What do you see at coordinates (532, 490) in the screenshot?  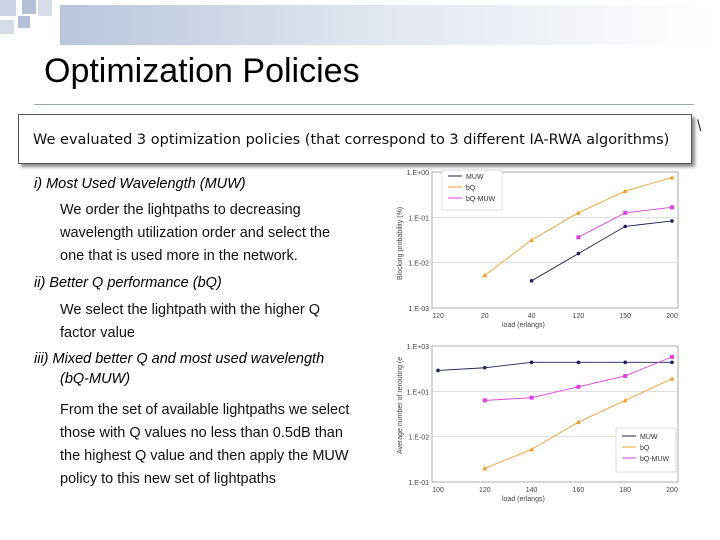 I see `x-tick-label: 140` at bounding box center [532, 490].